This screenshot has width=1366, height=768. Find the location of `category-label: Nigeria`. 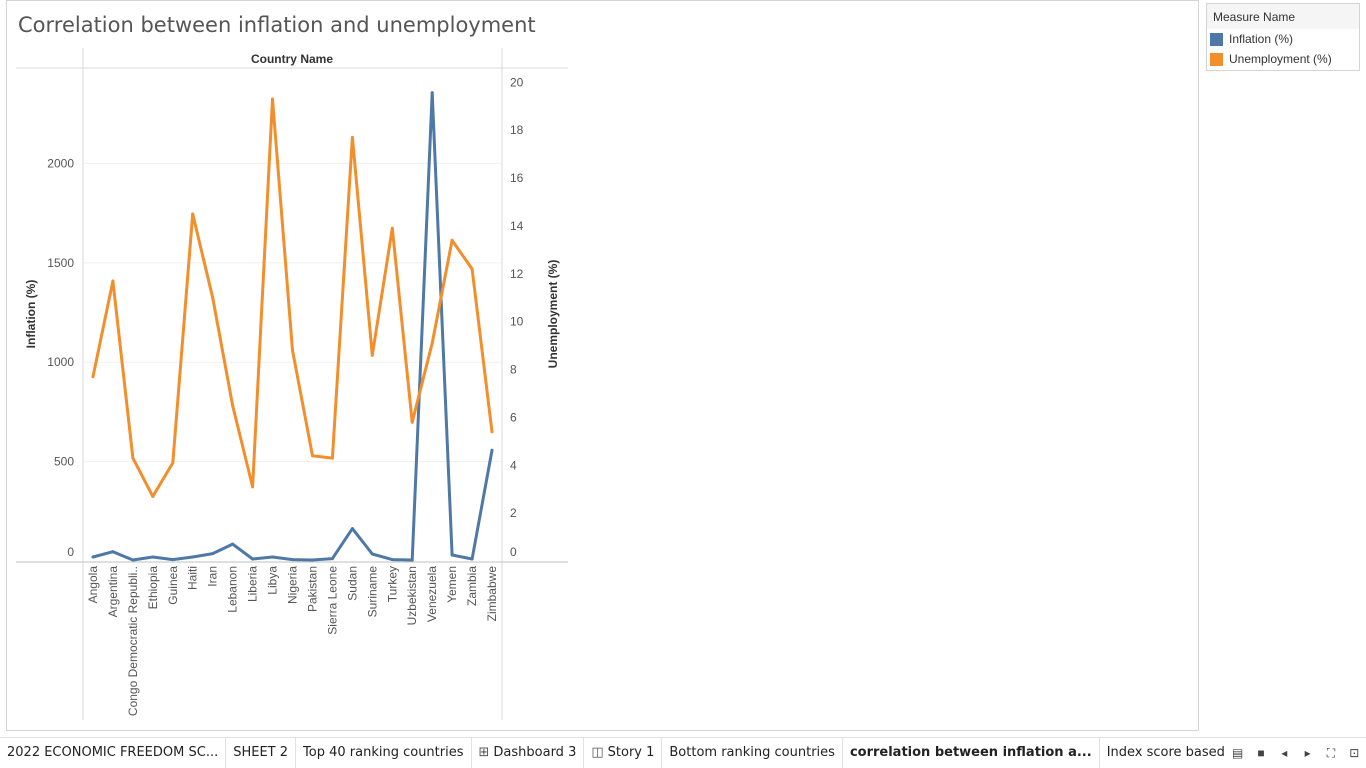

category-label: Nigeria is located at coordinates (293, 585).